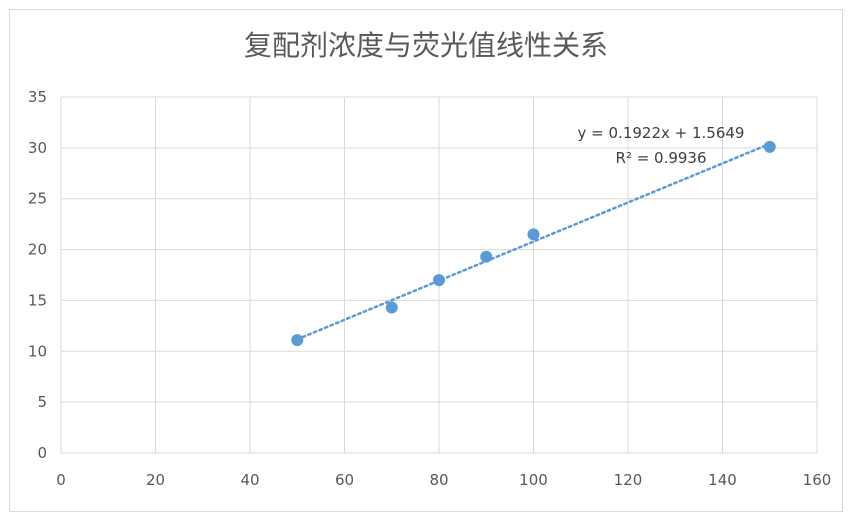 This screenshot has height=521, width=852. Describe the element at coordinates (155, 480) in the screenshot. I see `x-tick-label: 20` at that location.